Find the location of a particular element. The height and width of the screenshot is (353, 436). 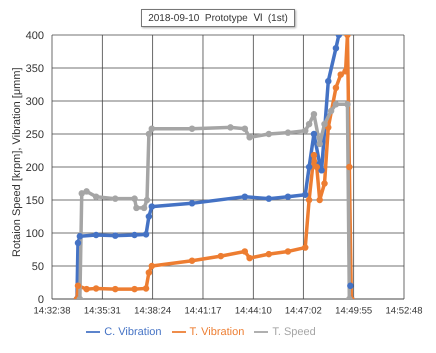

y-tick-label: 0 is located at coordinates (41, 300).